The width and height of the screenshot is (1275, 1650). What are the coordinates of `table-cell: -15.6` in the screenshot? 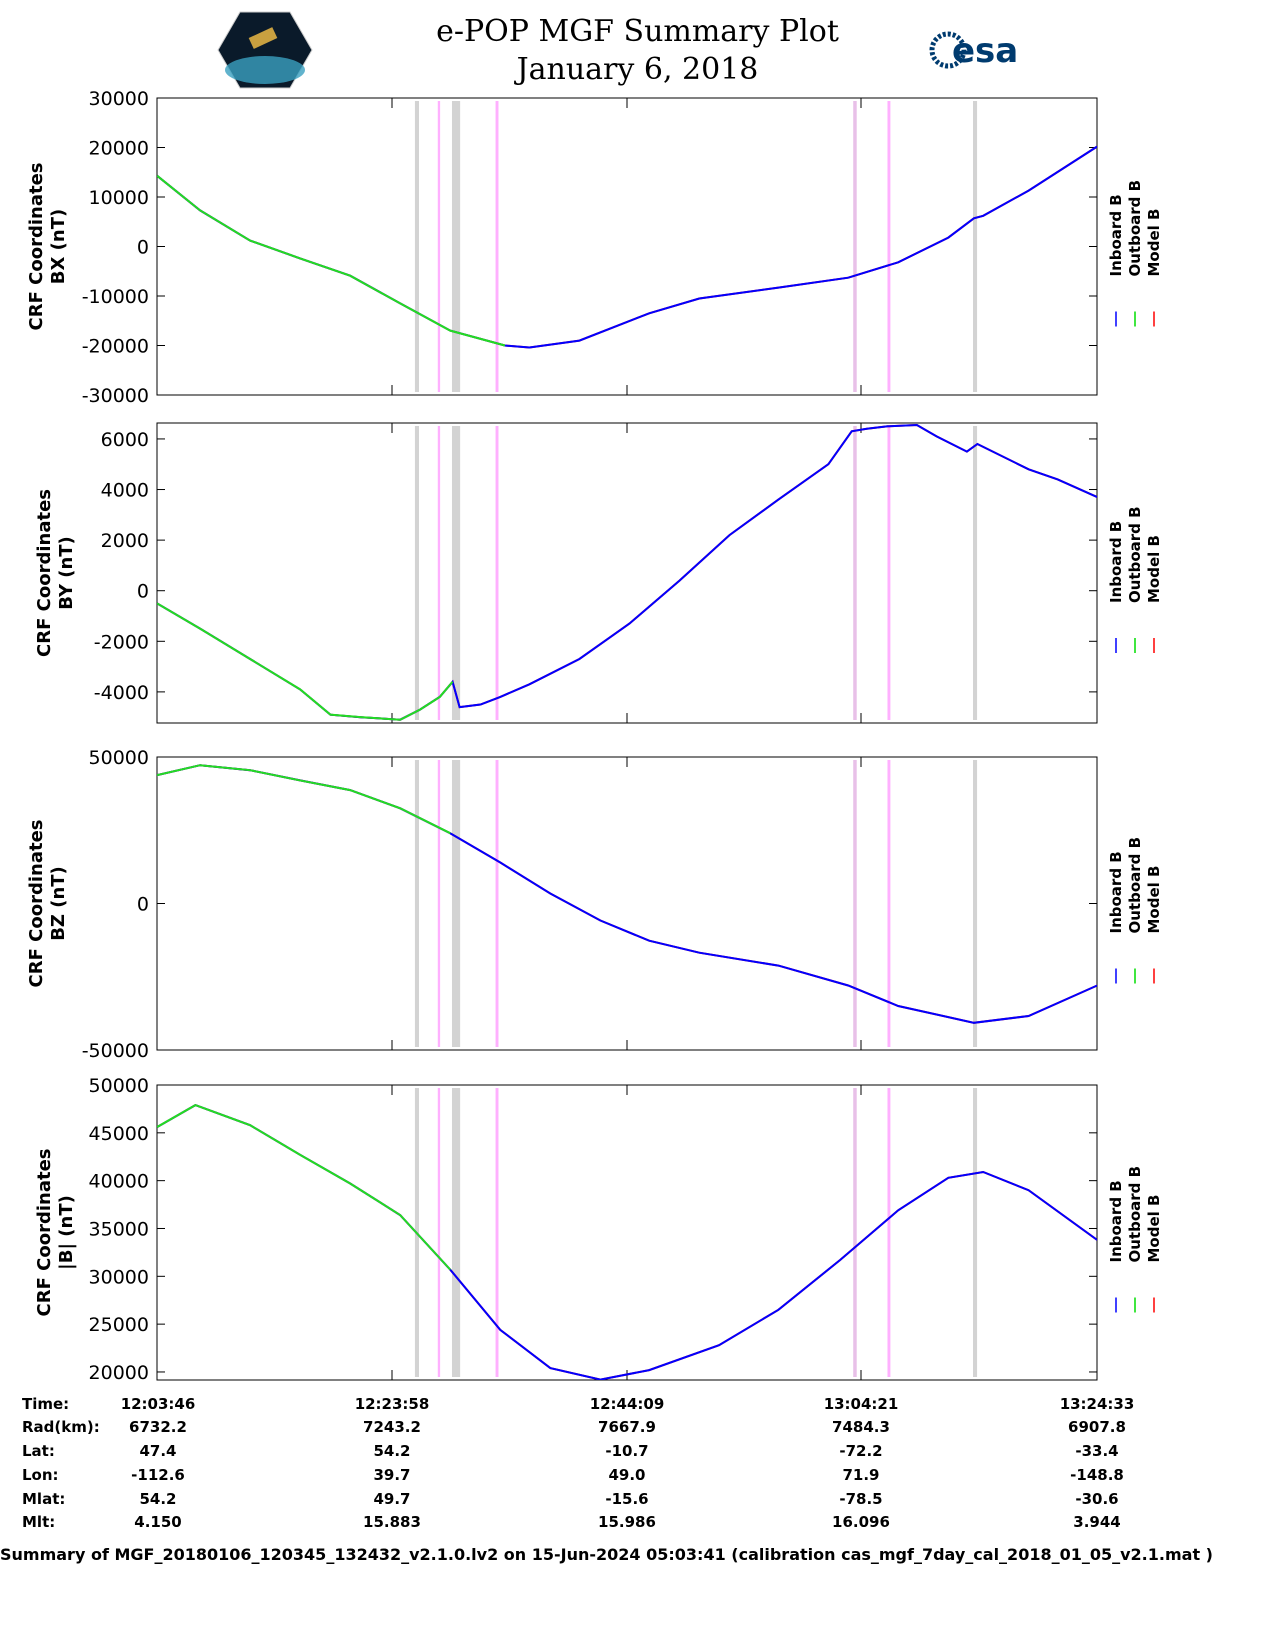 It's located at (627, 1499).